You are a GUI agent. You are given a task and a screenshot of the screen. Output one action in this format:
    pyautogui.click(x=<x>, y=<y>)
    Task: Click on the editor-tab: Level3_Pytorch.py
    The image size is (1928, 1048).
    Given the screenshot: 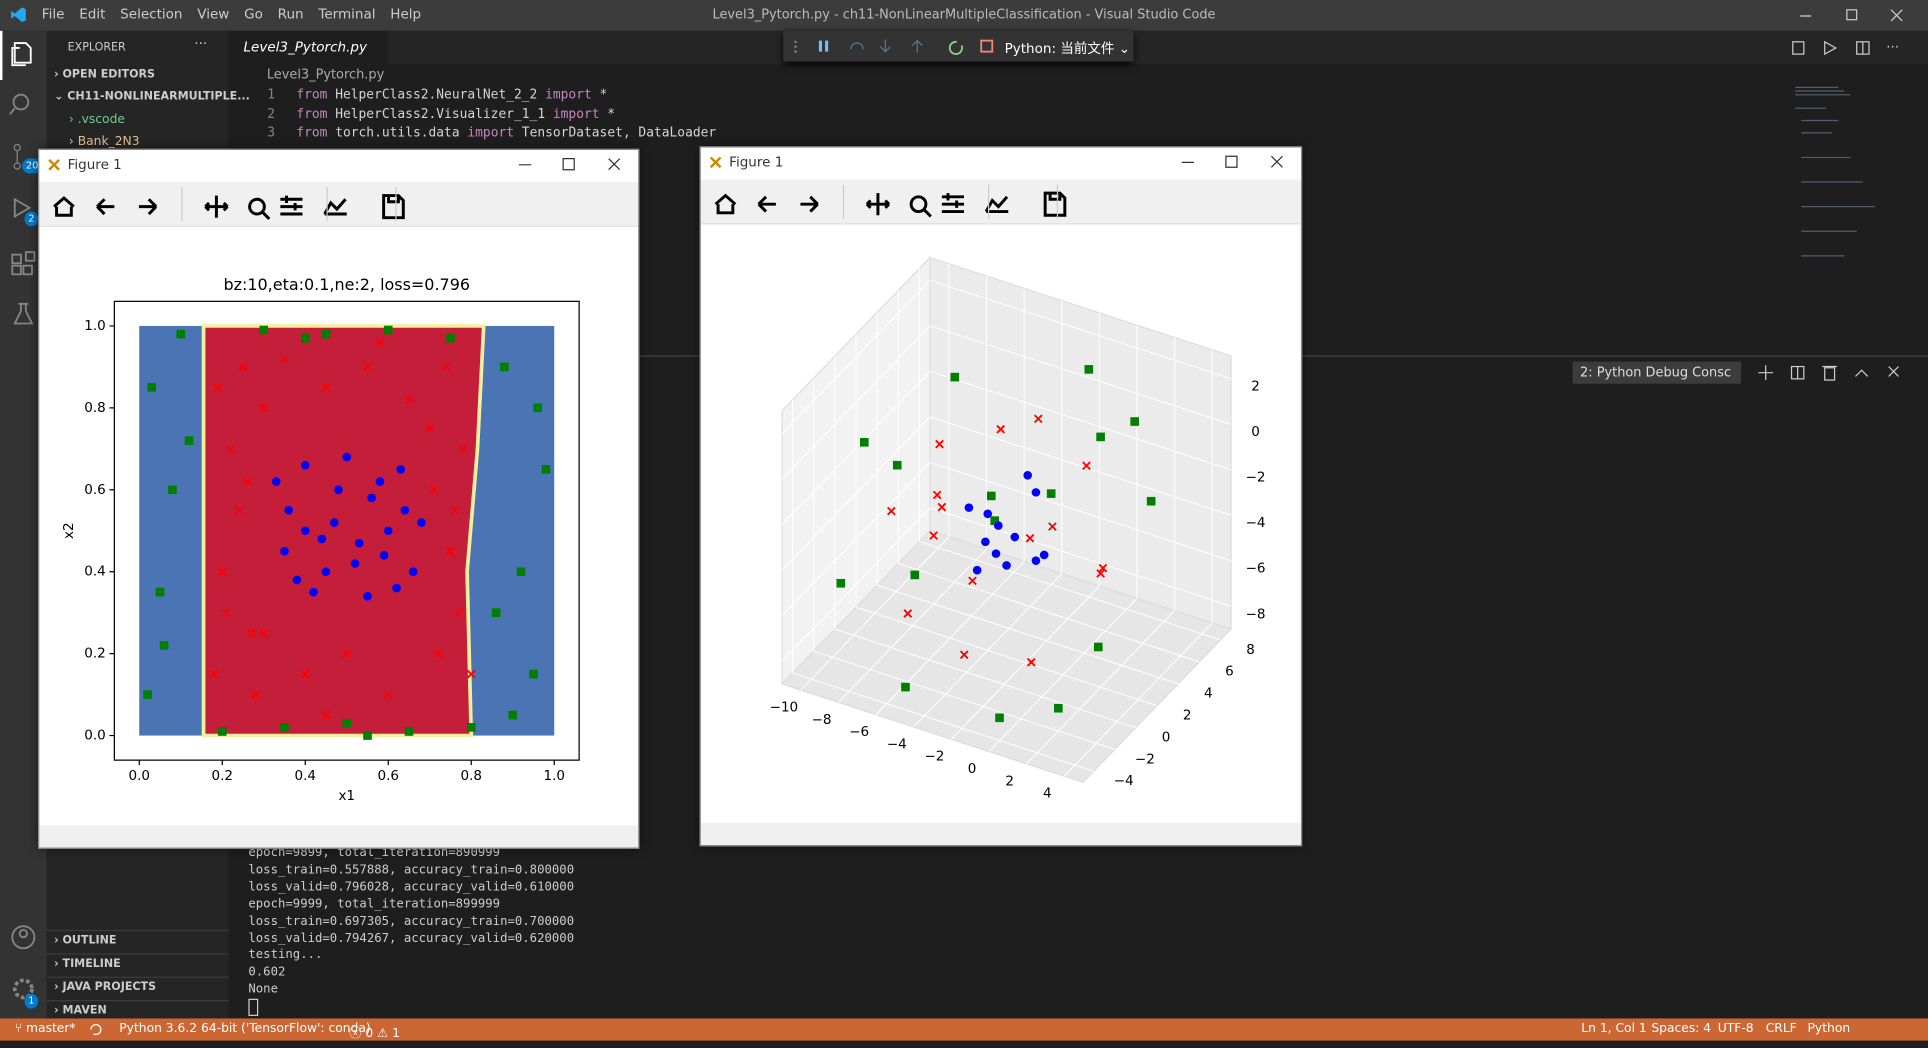 What is the action you would take?
    pyautogui.click(x=308, y=47)
    